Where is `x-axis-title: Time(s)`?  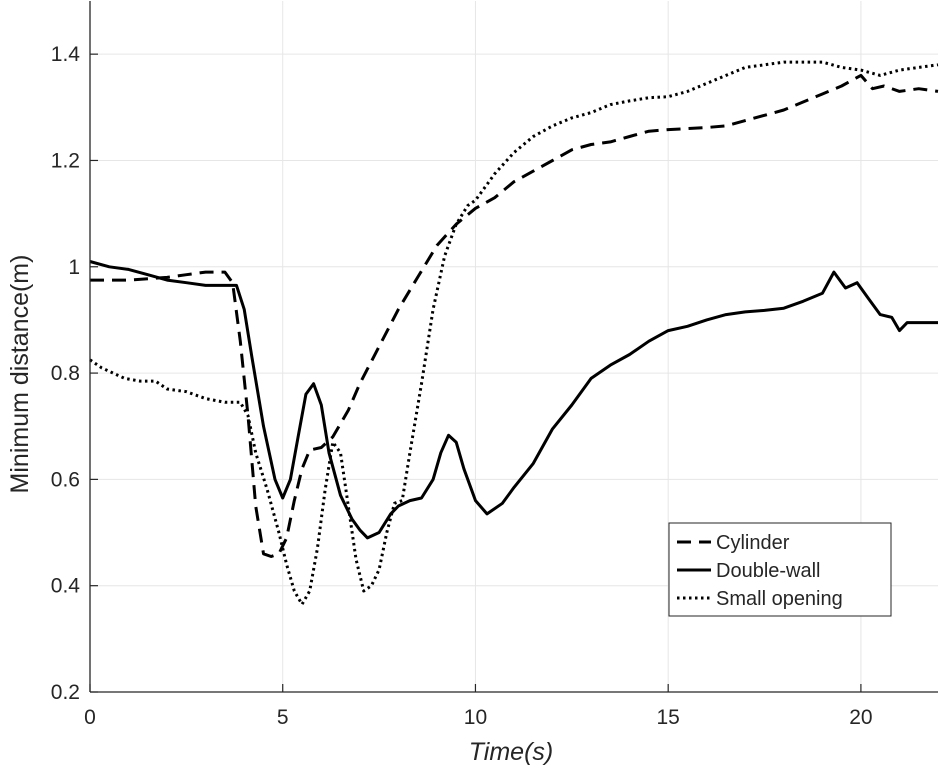
x-axis-title: Time(s) is located at coordinates (511, 752).